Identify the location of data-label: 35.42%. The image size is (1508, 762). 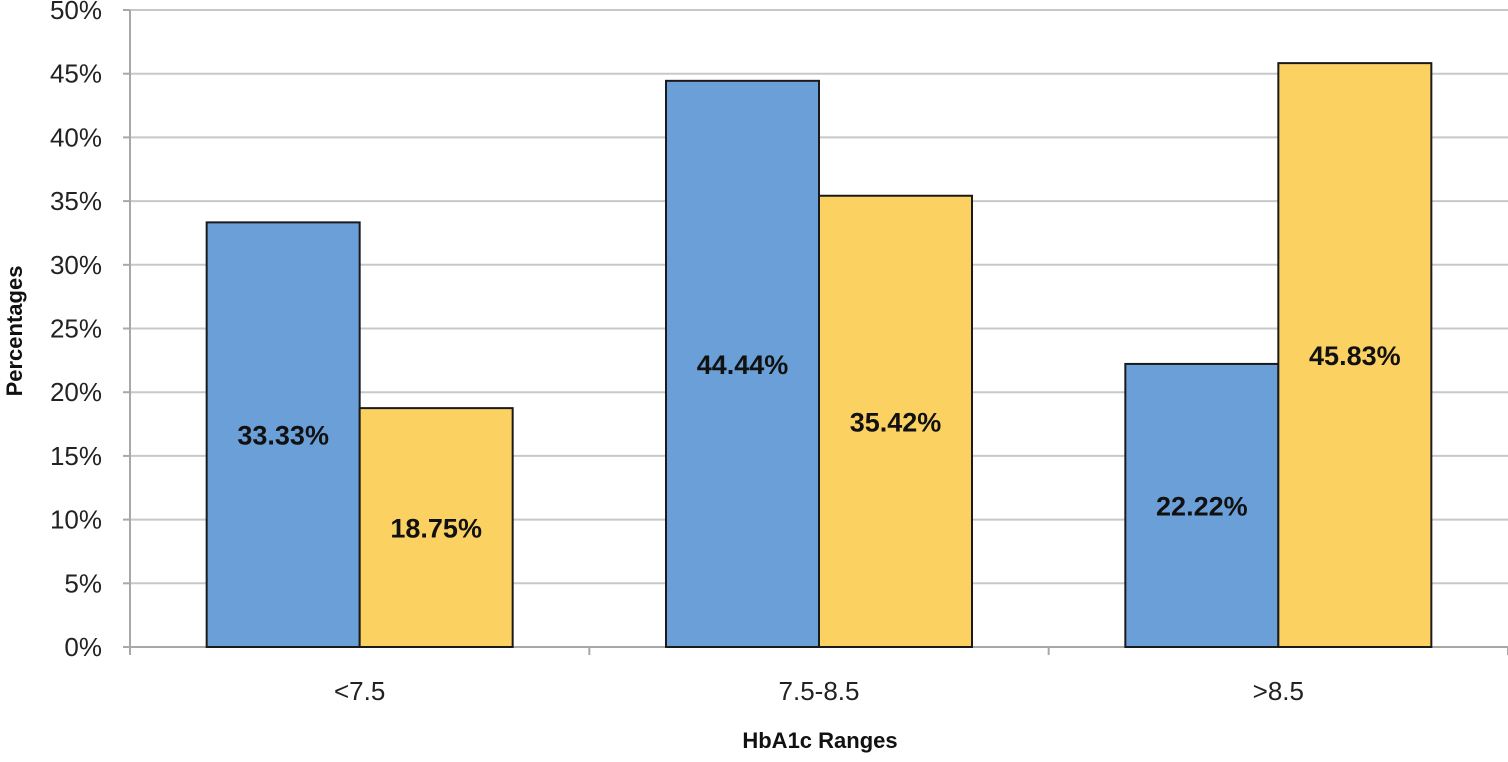
(896, 422).